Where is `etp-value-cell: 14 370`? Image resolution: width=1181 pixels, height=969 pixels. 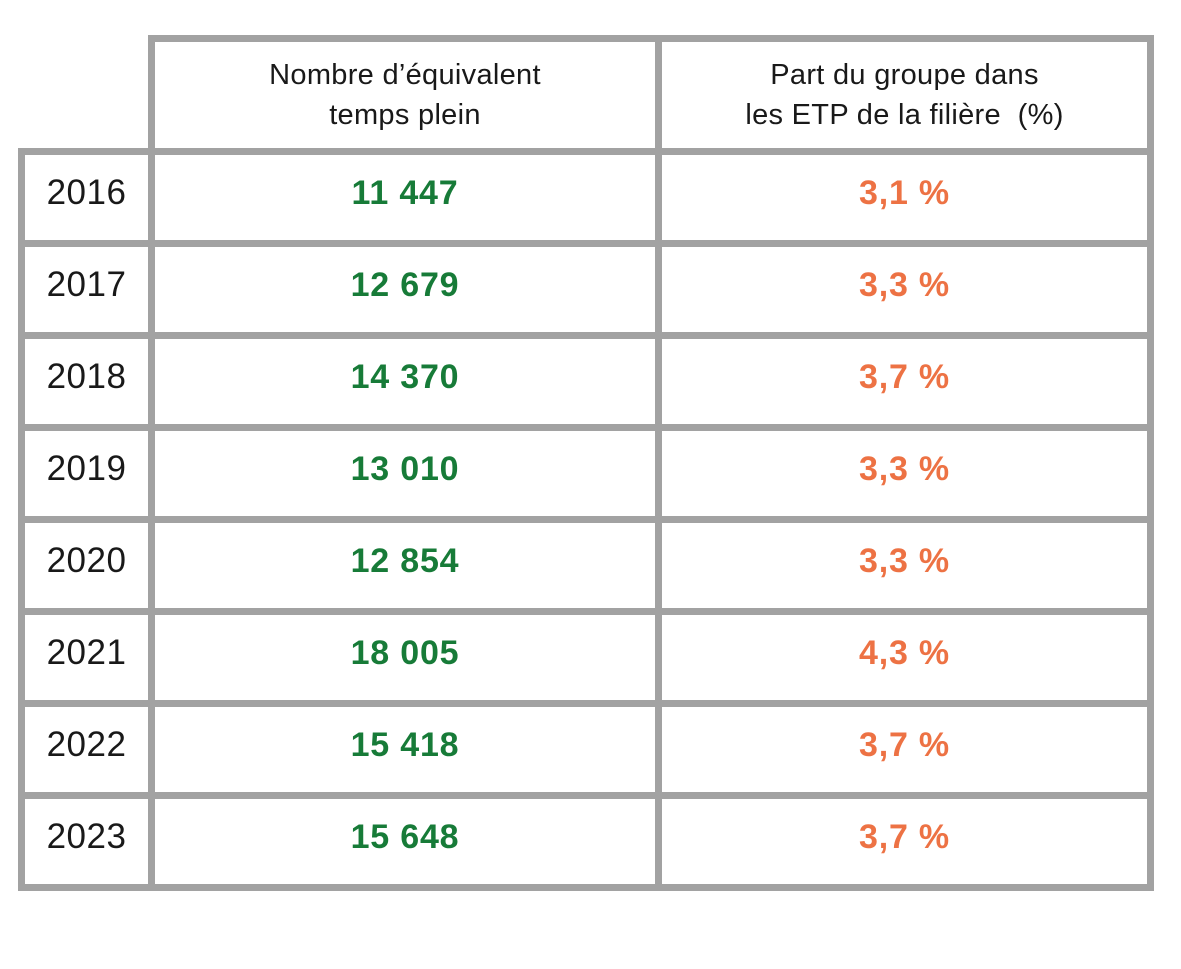
etp-value-cell: 14 370 is located at coordinates (405, 381).